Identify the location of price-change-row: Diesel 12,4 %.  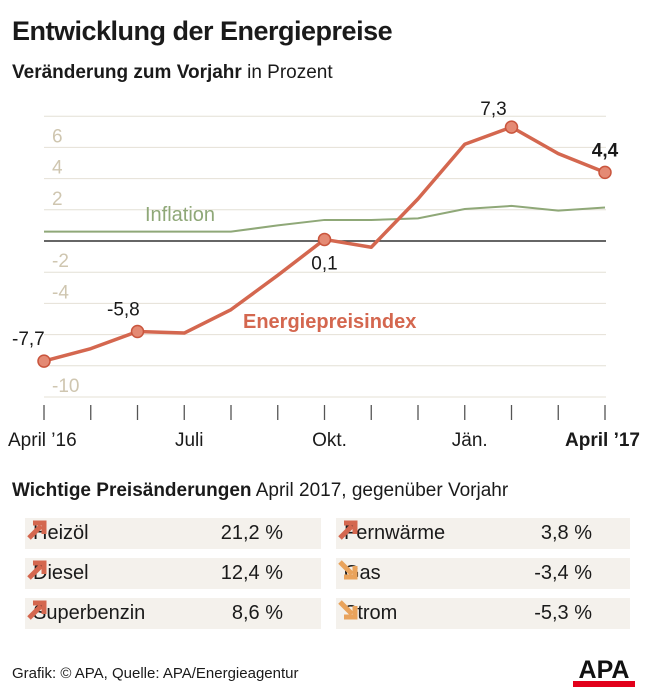
(173, 573).